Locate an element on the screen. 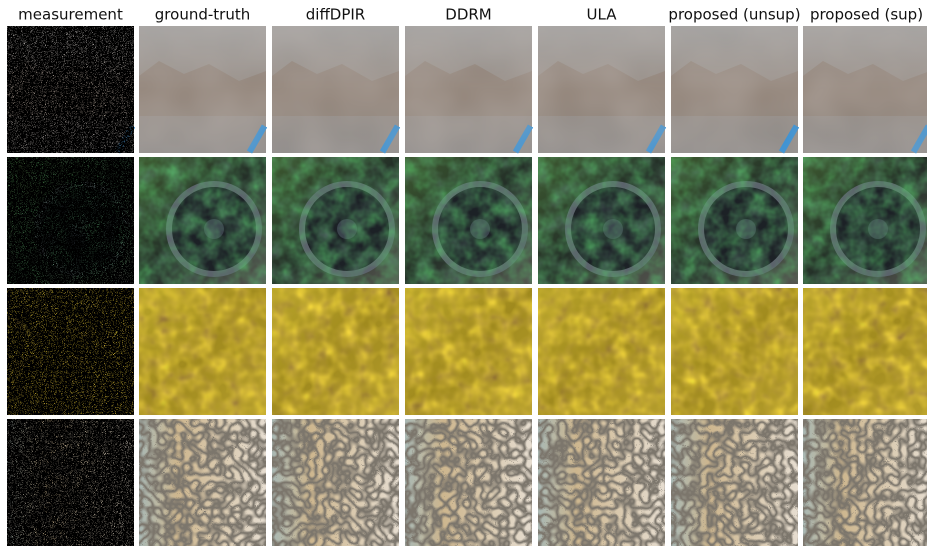  column-header: DDRM is located at coordinates (468, 15).